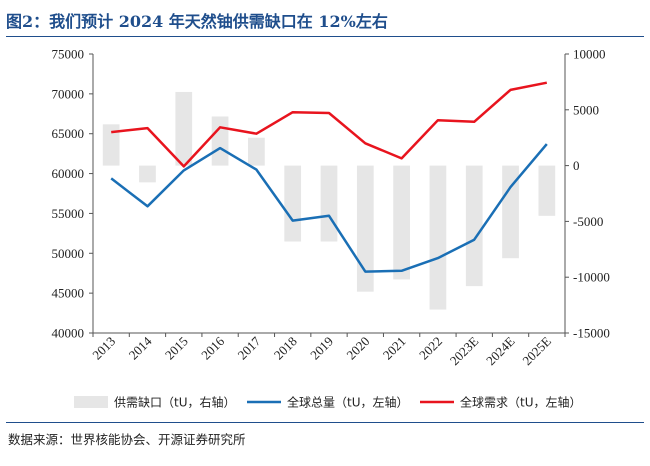  What do you see at coordinates (464, 350) in the screenshot?
I see `x-tick-label: 2023E` at bounding box center [464, 350].